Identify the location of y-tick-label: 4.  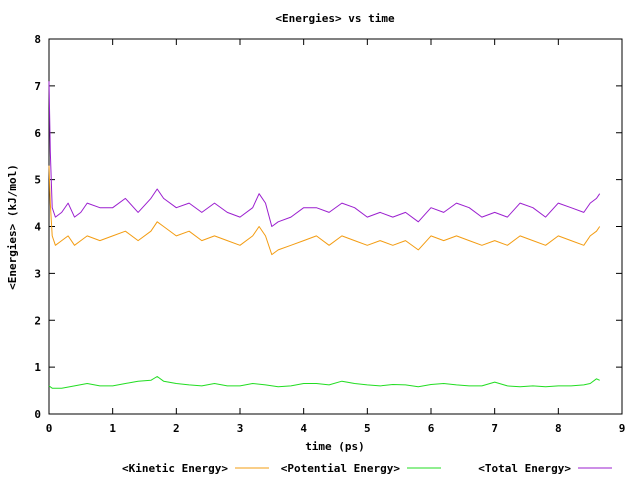
(37, 227).